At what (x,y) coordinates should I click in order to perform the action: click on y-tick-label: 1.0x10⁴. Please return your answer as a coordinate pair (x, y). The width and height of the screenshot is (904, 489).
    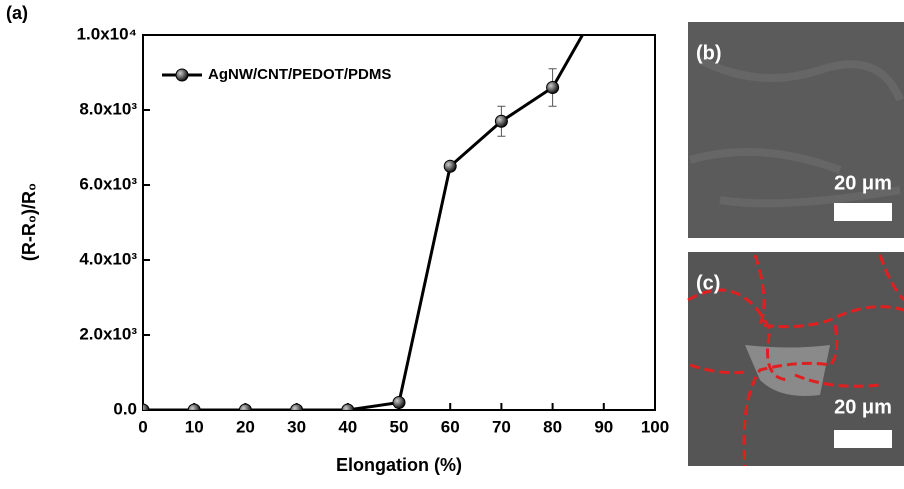
    Looking at the image, I should click on (107, 33).